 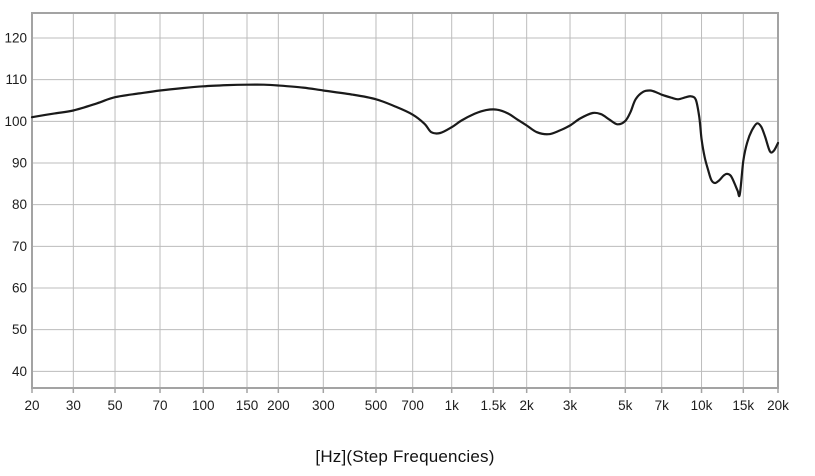 What do you see at coordinates (19, 246) in the screenshot?
I see `y-tick-label: 70` at bounding box center [19, 246].